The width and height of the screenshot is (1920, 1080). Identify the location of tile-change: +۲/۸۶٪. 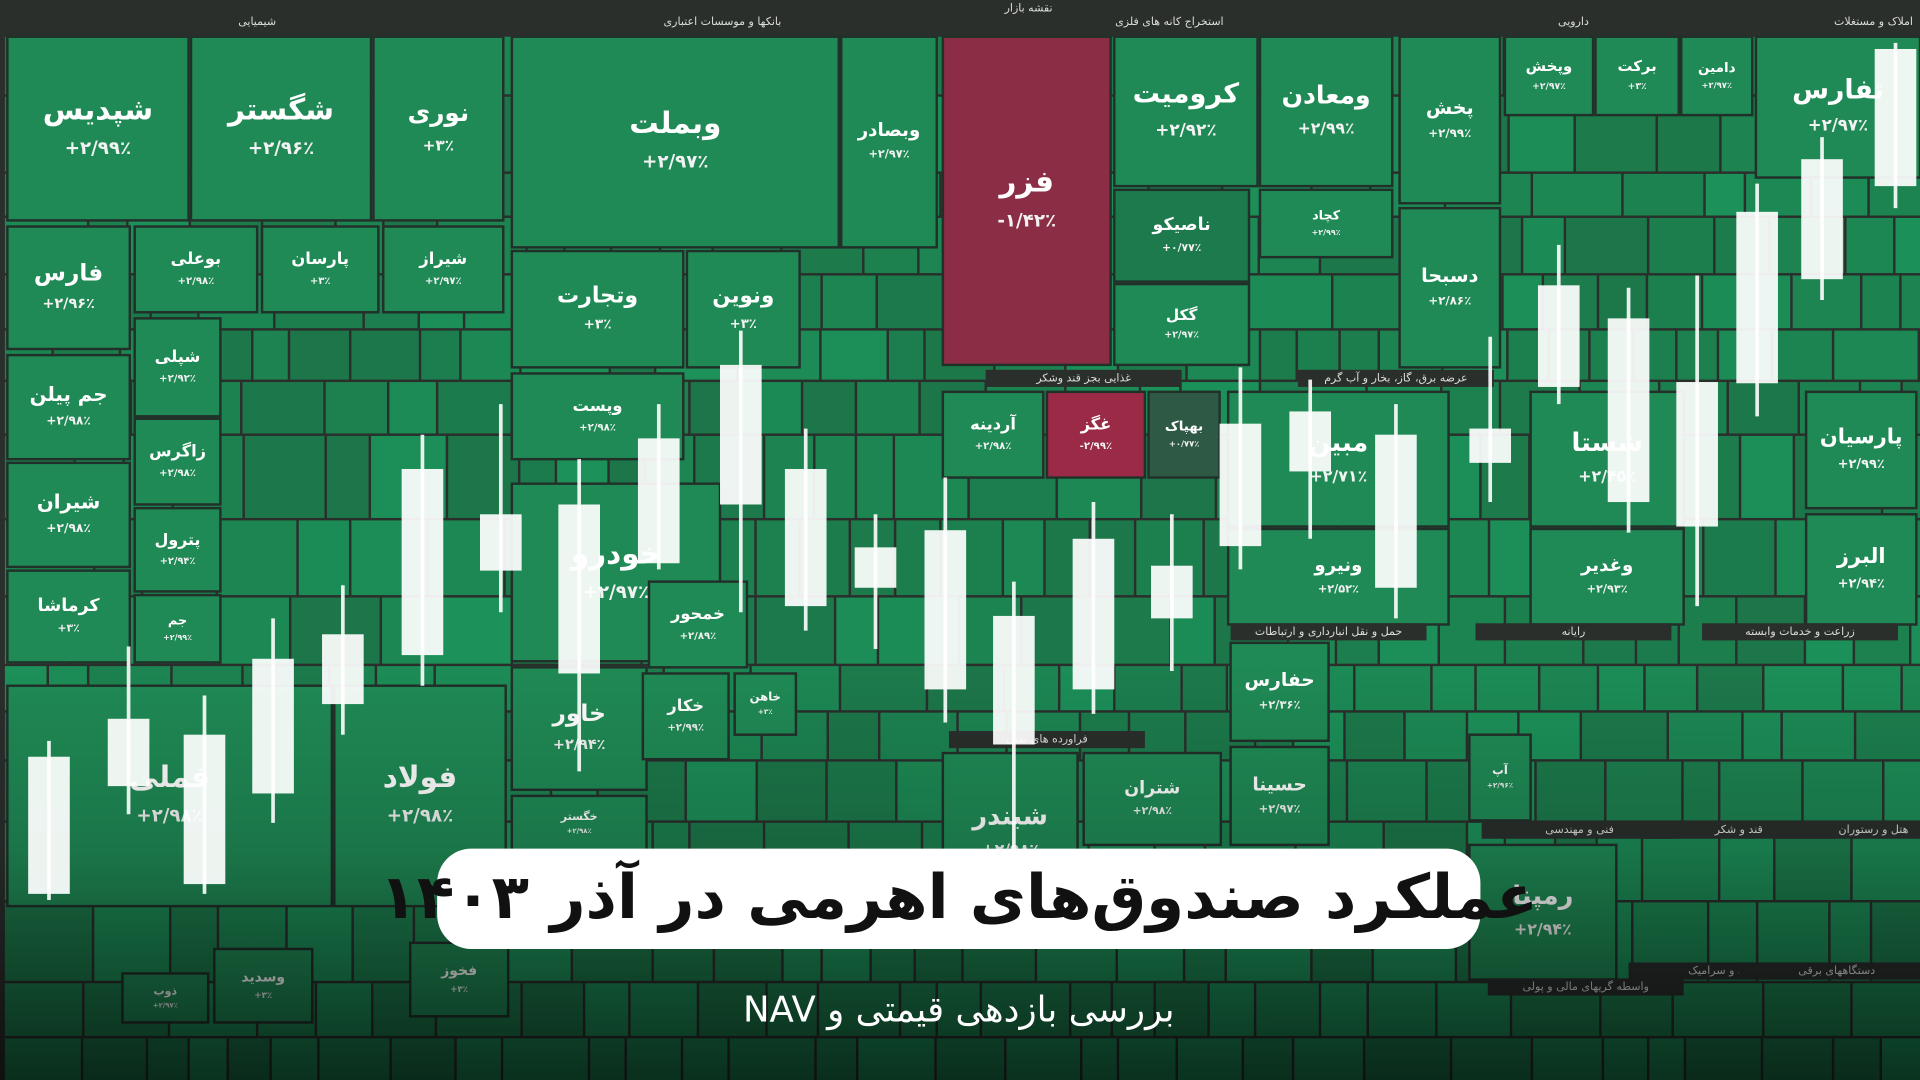
(1449, 301).